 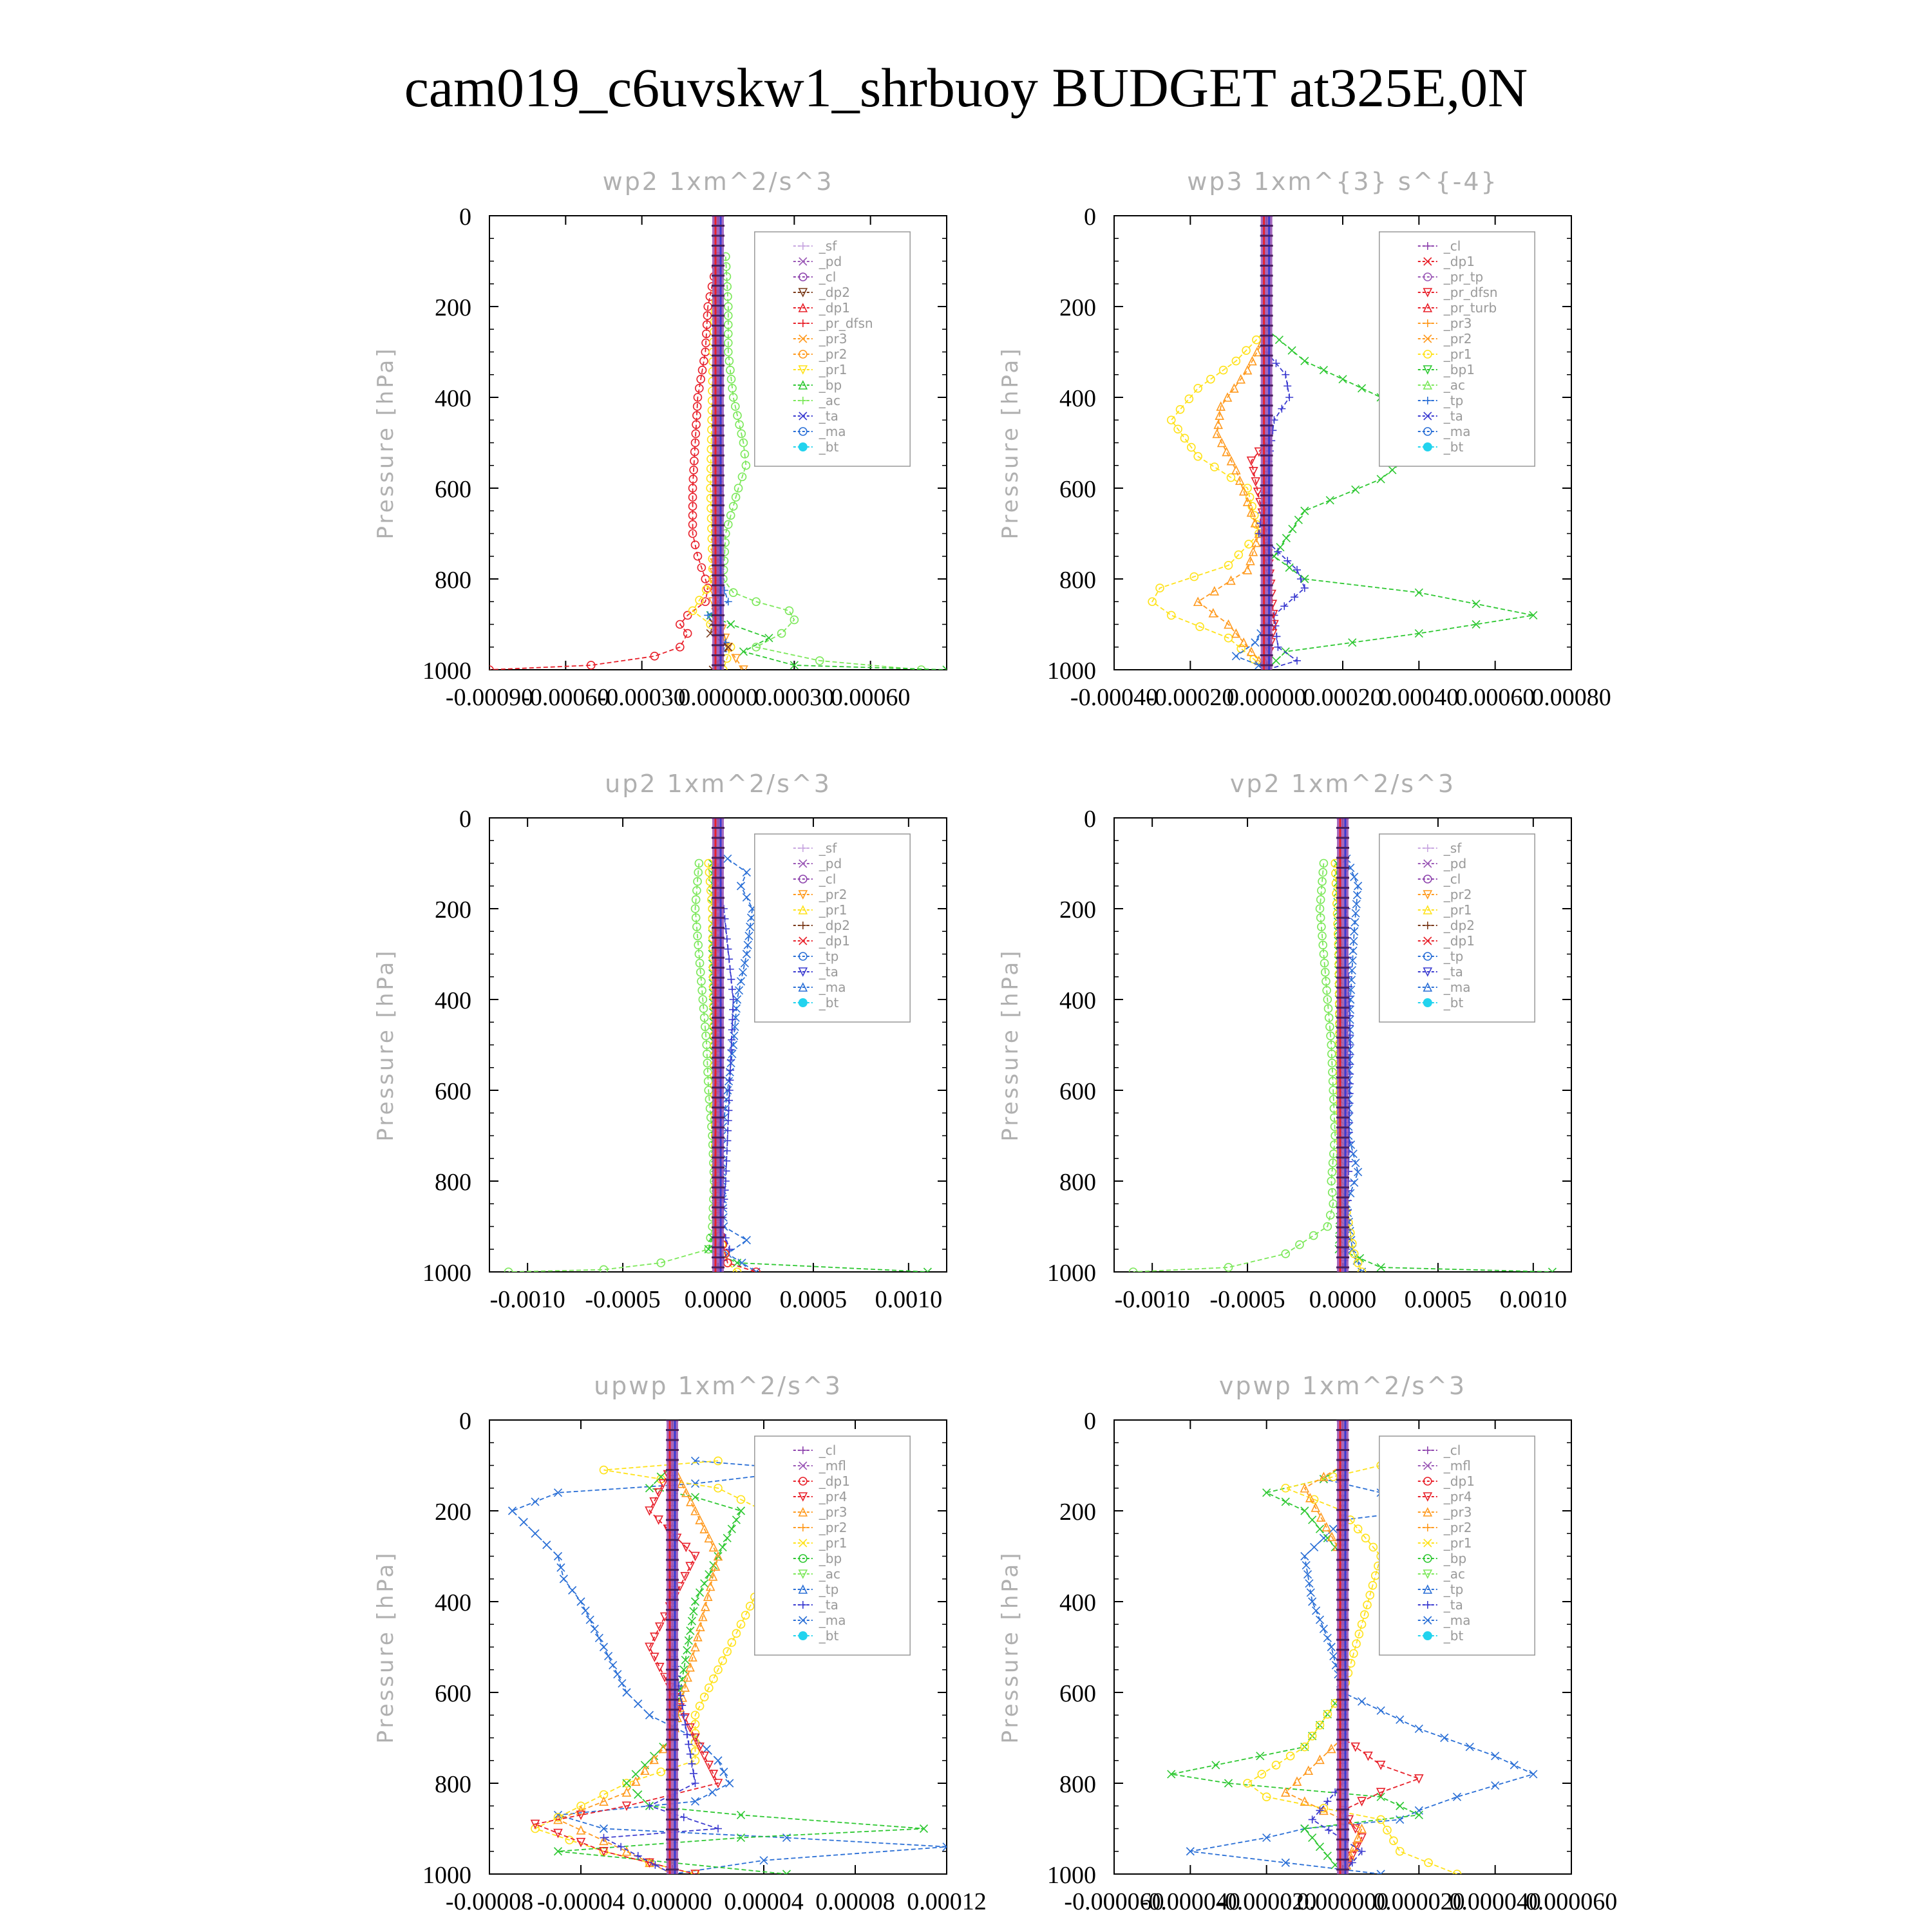 I want to click on legend-entry-label: _tp, so click(x=1453, y=956).